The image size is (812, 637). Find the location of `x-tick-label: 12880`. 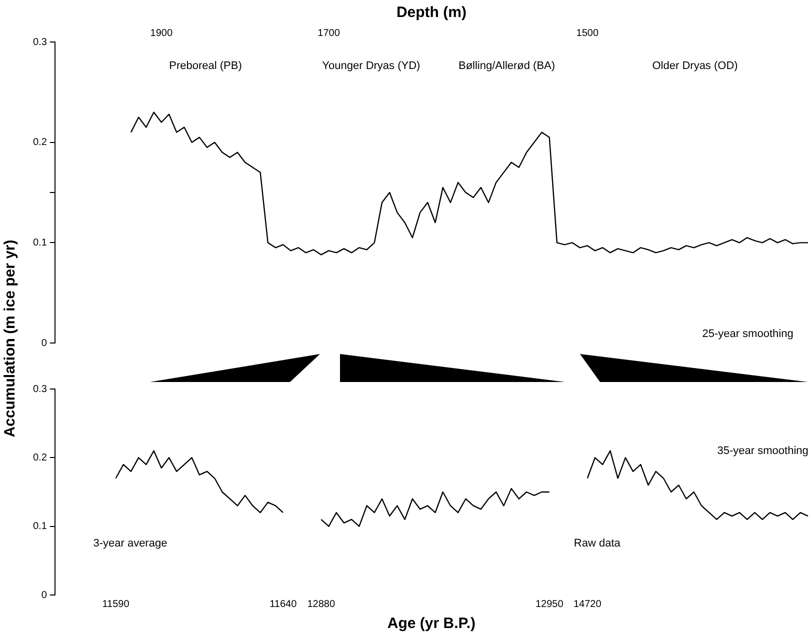

x-tick-label: 12880 is located at coordinates (321, 604).